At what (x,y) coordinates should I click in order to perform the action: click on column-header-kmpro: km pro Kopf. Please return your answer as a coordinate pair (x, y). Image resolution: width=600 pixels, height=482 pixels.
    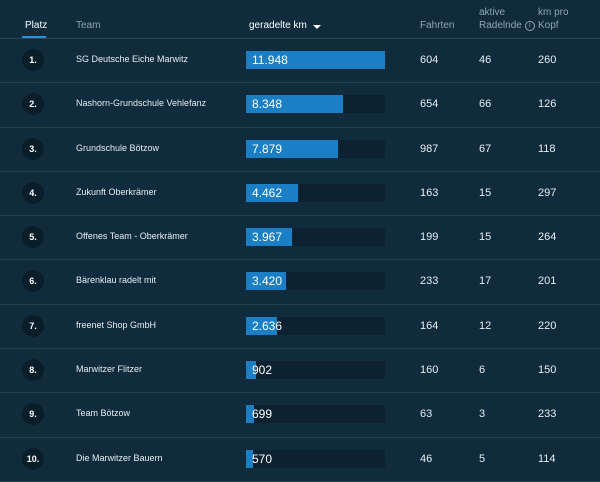
    Looking at the image, I should click on (563, 19).